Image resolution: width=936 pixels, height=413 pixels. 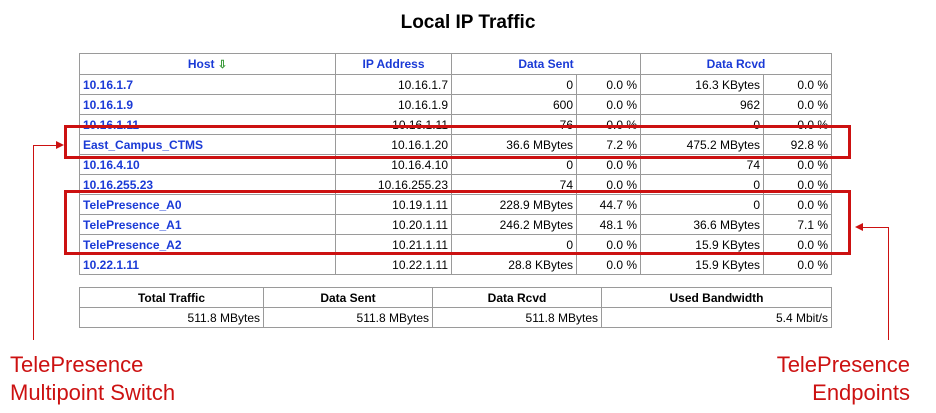 What do you see at coordinates (45, 145) in the screenshot?
I see `left-callout-horizontal-line` at bounding box center [45, 145].